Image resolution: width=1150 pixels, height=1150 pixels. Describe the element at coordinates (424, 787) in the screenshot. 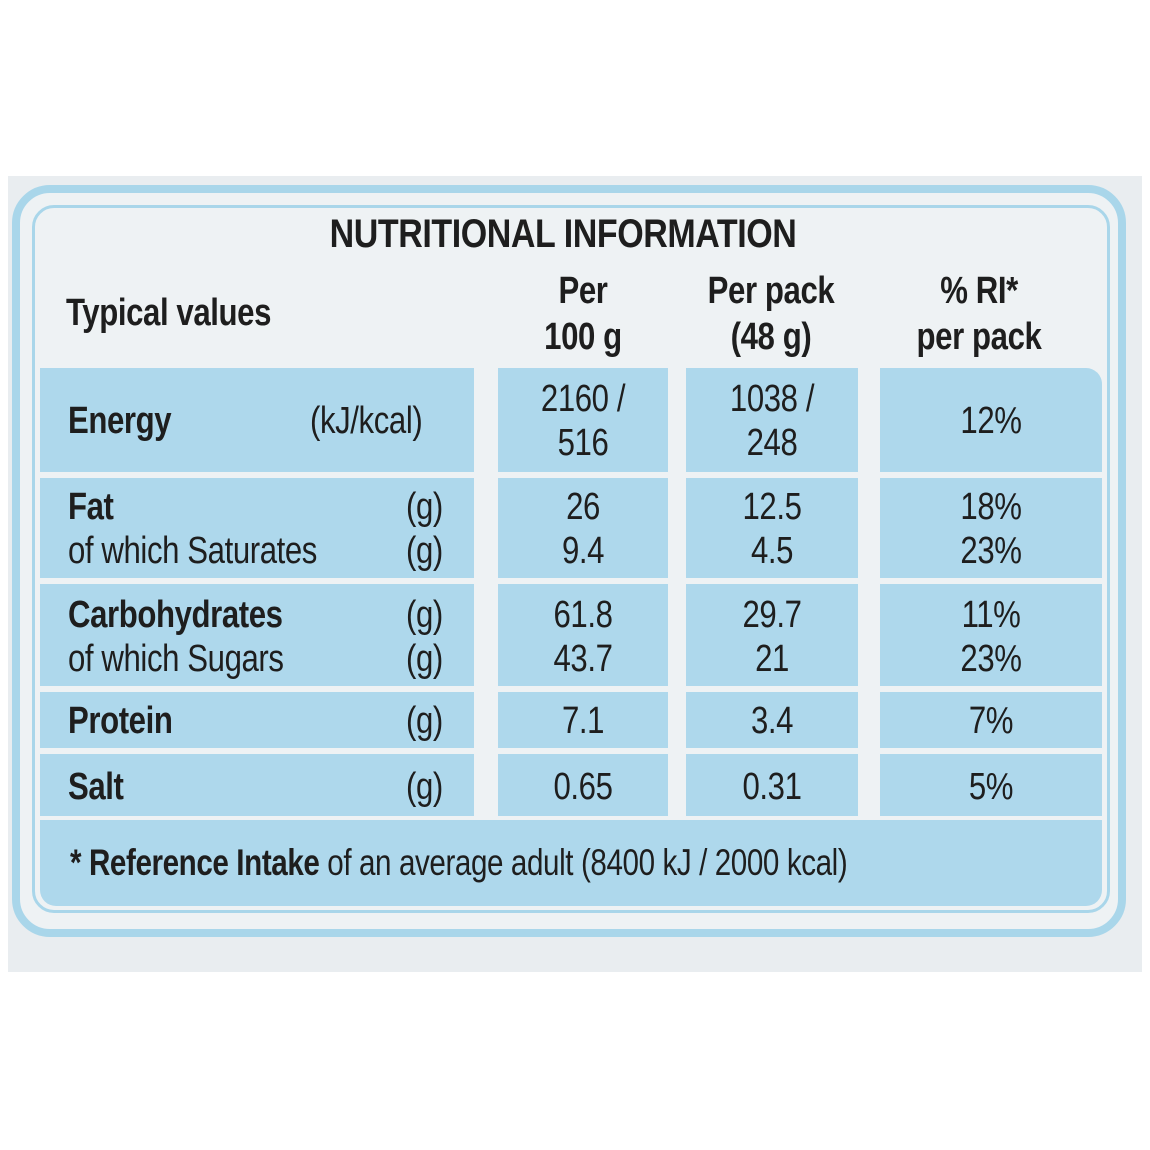

I see `unit-salt: (g)` at that location.